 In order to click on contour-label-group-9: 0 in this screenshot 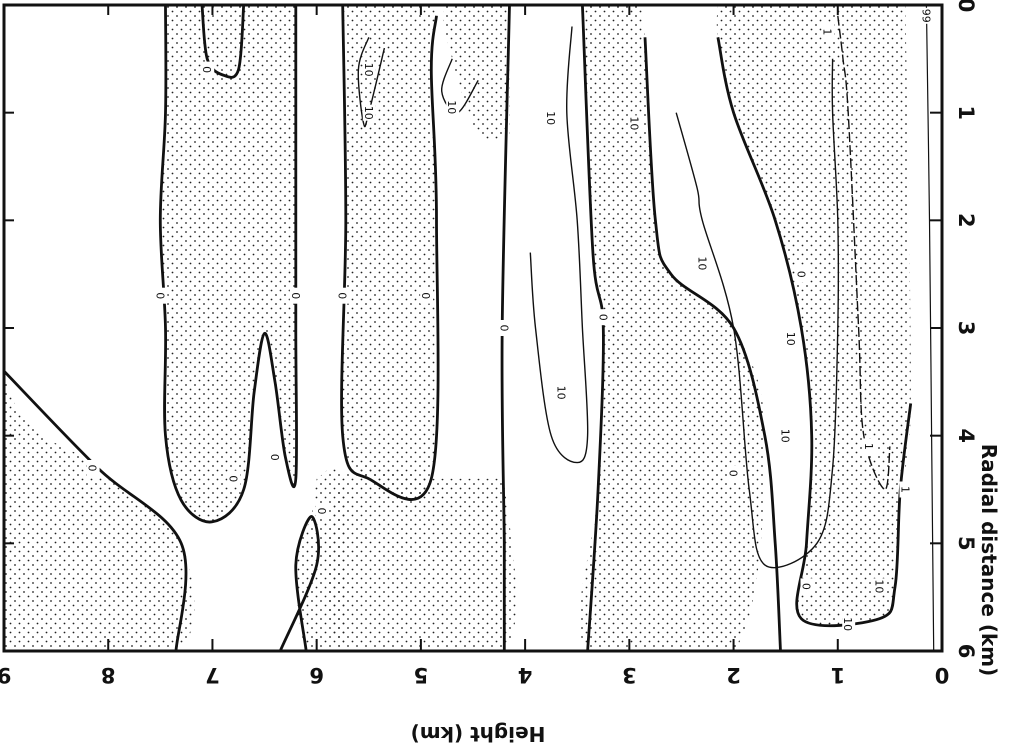, I will do `click(504, 328)`.